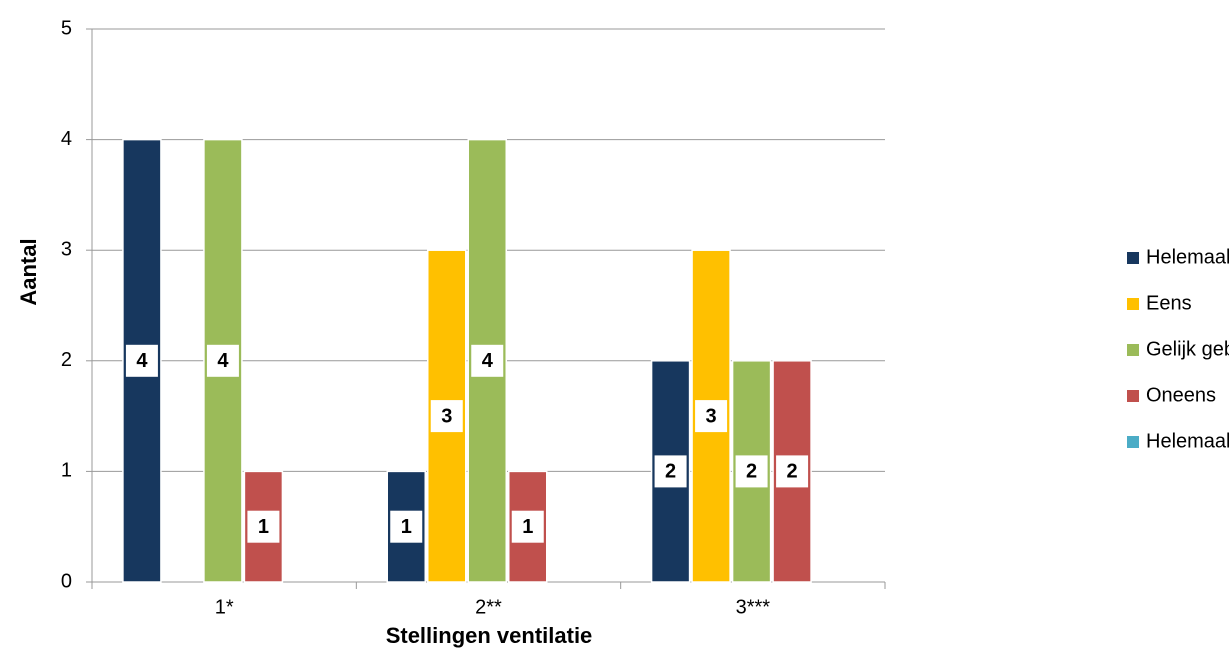  Describe the element at coordinates (224, 607) in the screenshot. I see `x-tick-label: 1*` at that location.